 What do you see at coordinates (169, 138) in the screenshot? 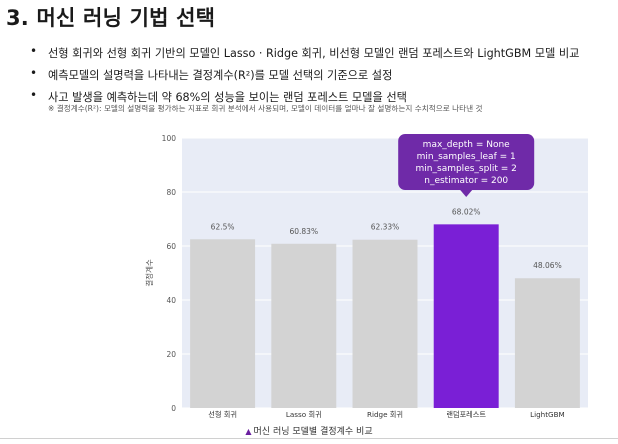
I see `y-tick-label: 100` at bounding box center [169, 138].